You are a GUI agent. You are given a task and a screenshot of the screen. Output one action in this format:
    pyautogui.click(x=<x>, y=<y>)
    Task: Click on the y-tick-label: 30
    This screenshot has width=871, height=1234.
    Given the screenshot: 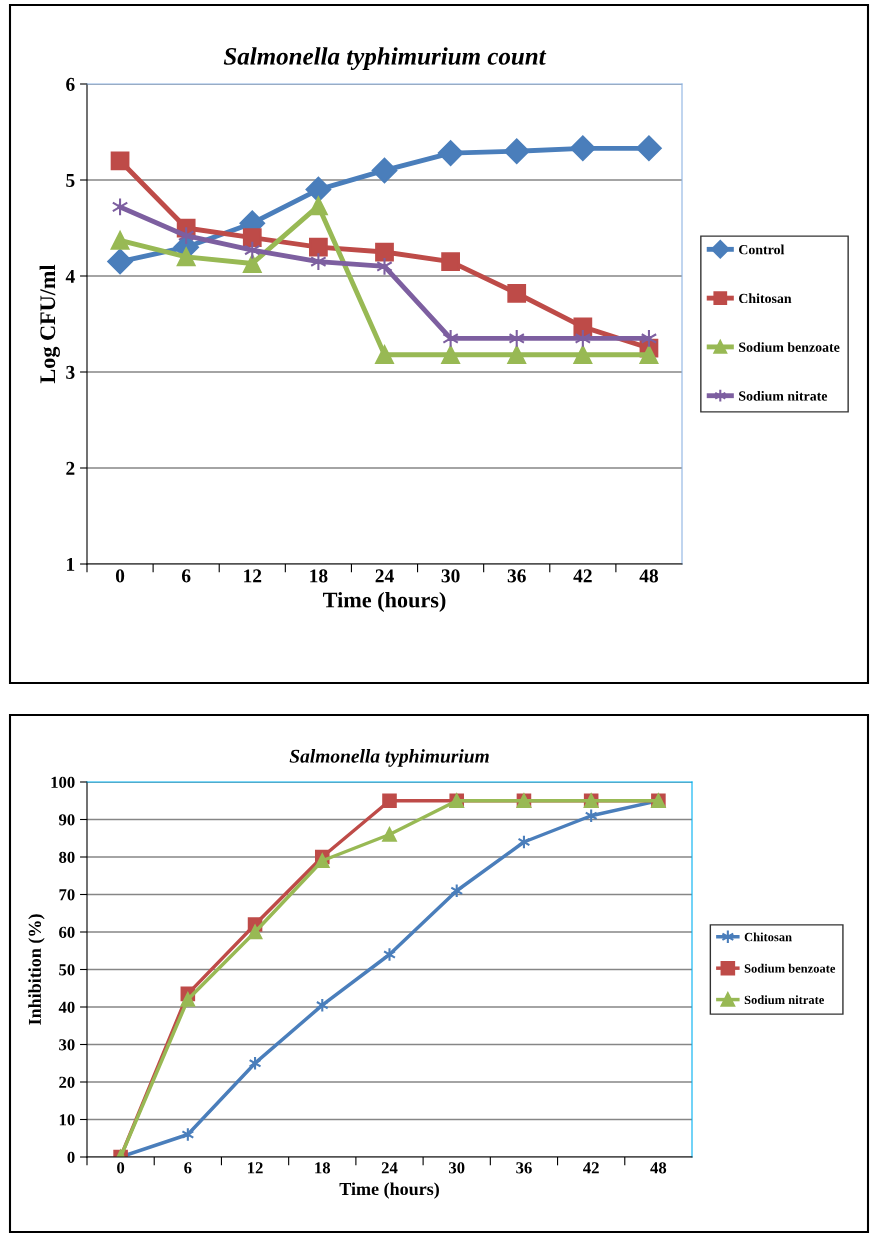 What is the action you would take?
    pyautogui.click(x=67, y=1045)
    